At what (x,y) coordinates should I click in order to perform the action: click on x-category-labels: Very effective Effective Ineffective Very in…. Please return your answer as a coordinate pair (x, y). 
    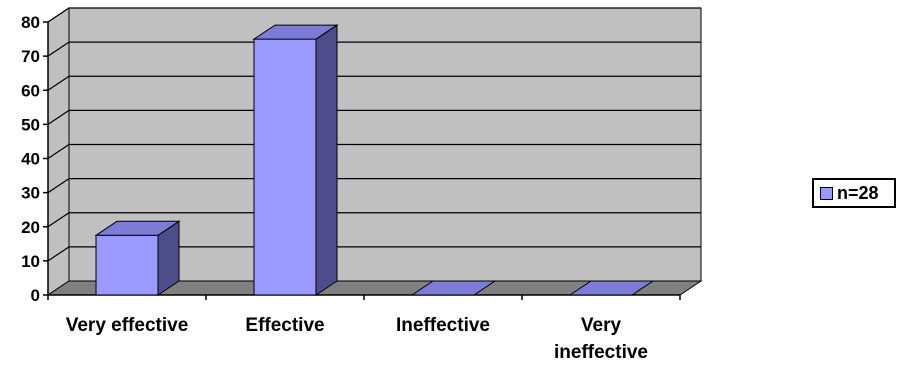
    Looking at the image, I should click on (357, 339).